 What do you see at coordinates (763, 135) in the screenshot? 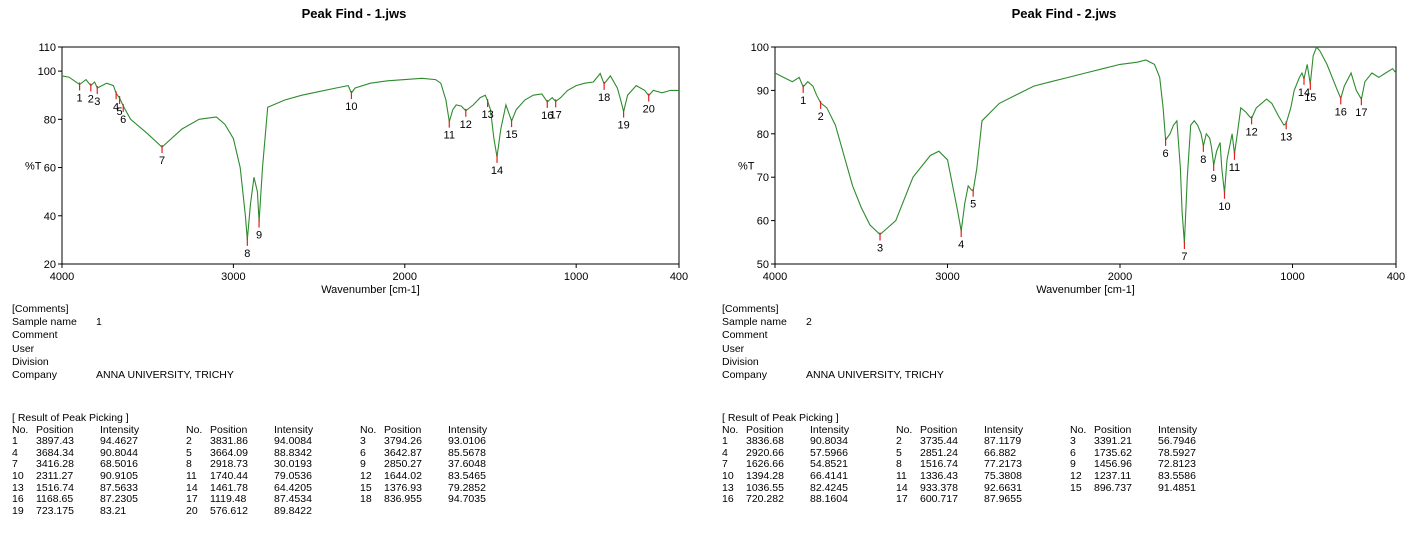
I see `y-tick-label: 80` at bounding box center [763, 135].